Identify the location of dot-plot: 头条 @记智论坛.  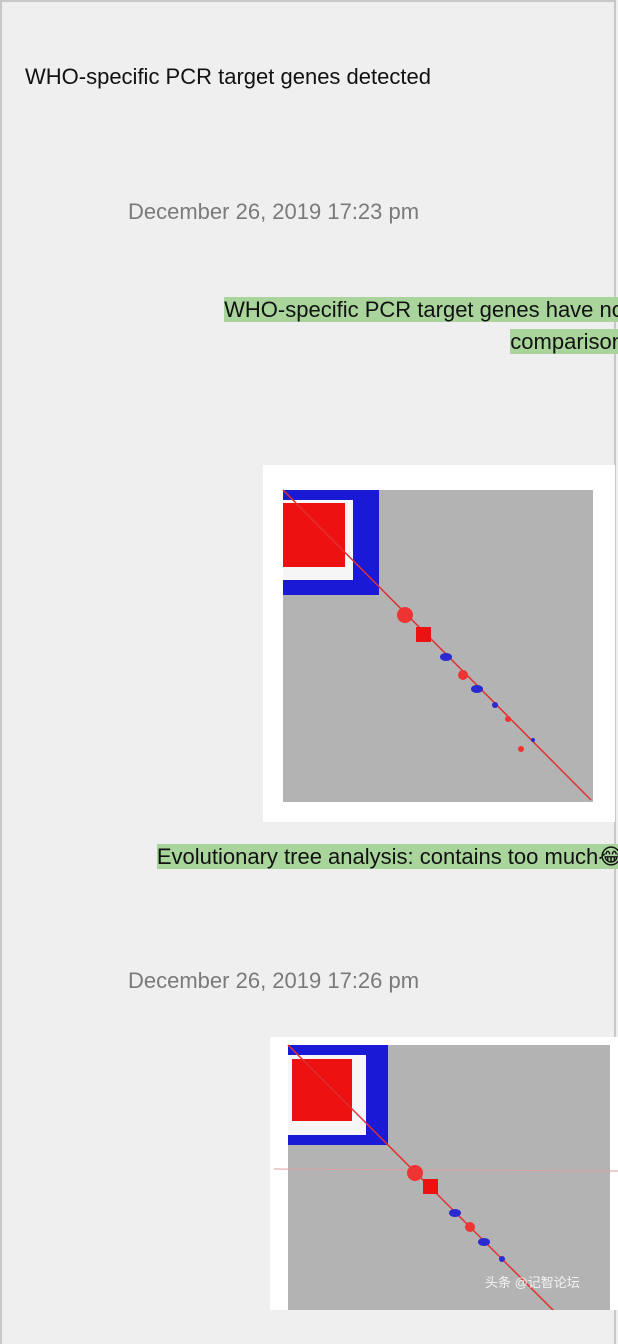
(445, 1186).